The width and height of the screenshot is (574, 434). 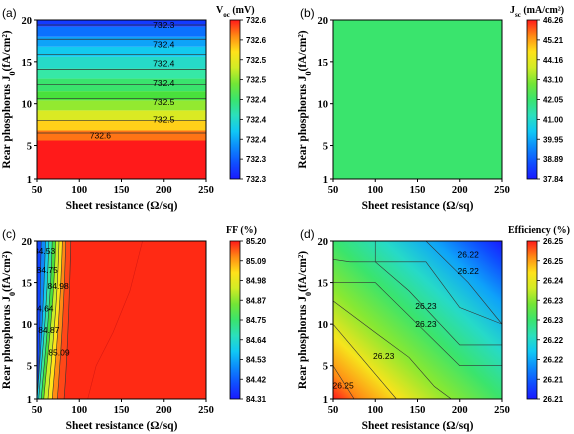 I want to click on colorbar-title: Efficiency (%), so click(x=539, y=230).